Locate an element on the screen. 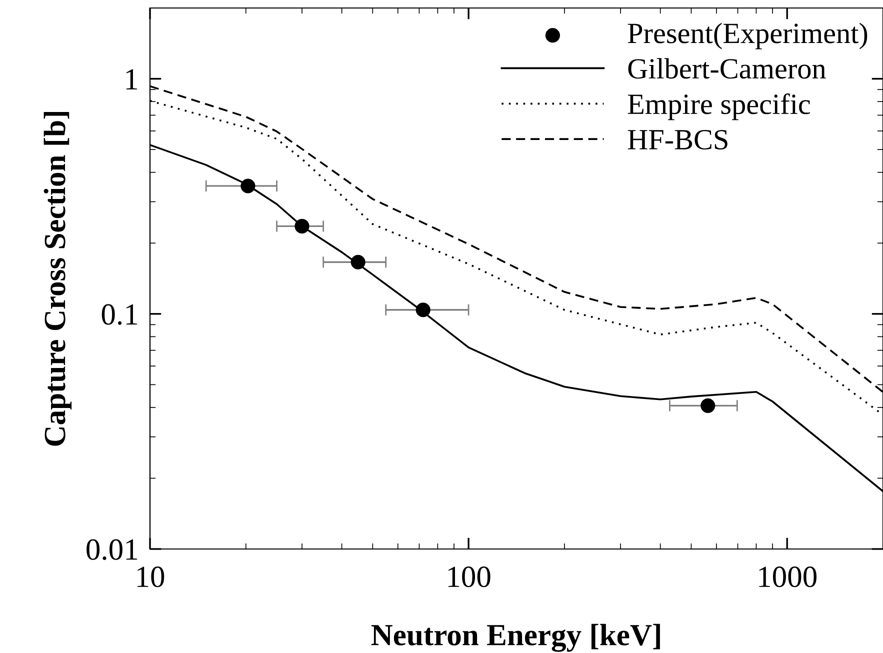 Image resolution: width=883 pixels, height=653 pixels. y-tick-label: 0.01 is located at coordinates (112, 549).